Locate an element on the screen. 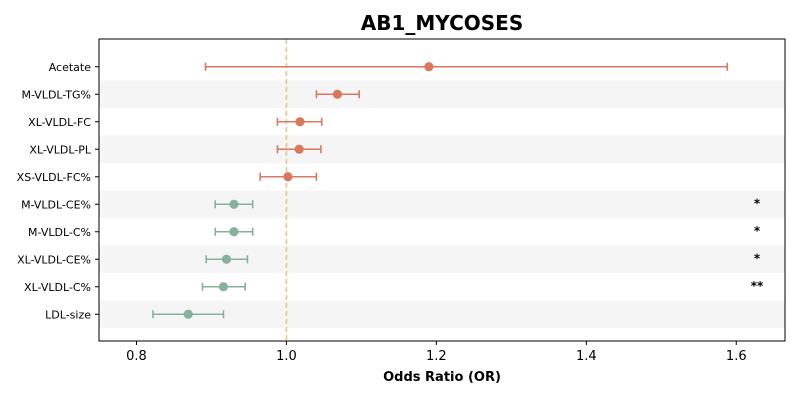 This screenshot has height=400, width=800. y-tick-label: XL-VLDL-CE% is located at coordinates (54, 259).